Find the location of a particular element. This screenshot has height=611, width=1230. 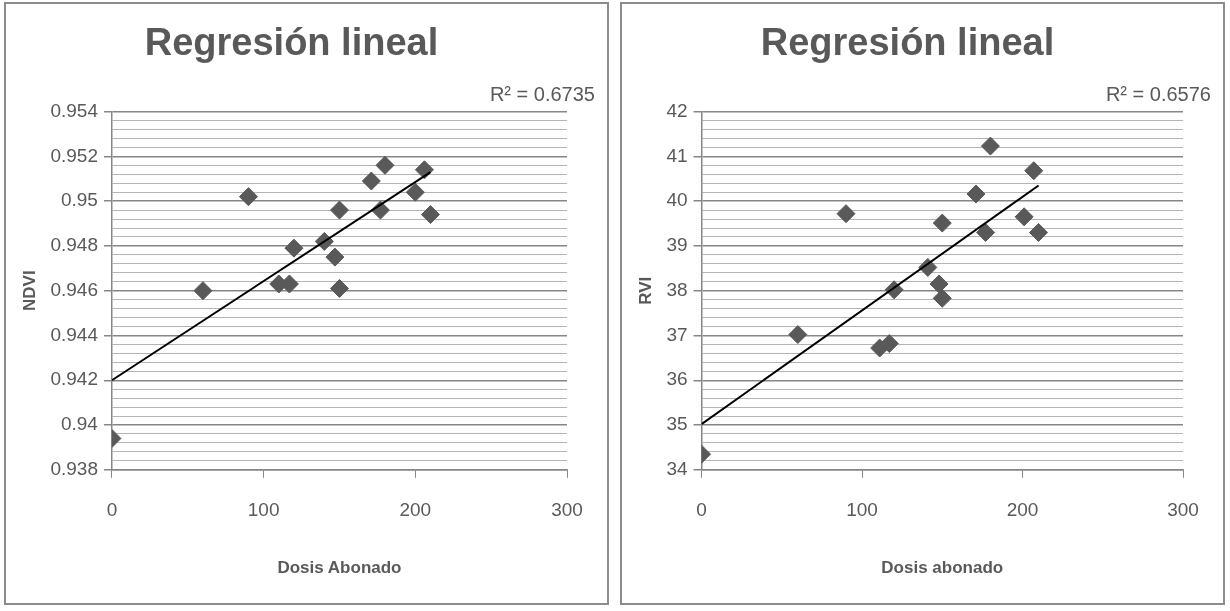

y-tick-label: 0.954 is located at coordinates (74, 110).